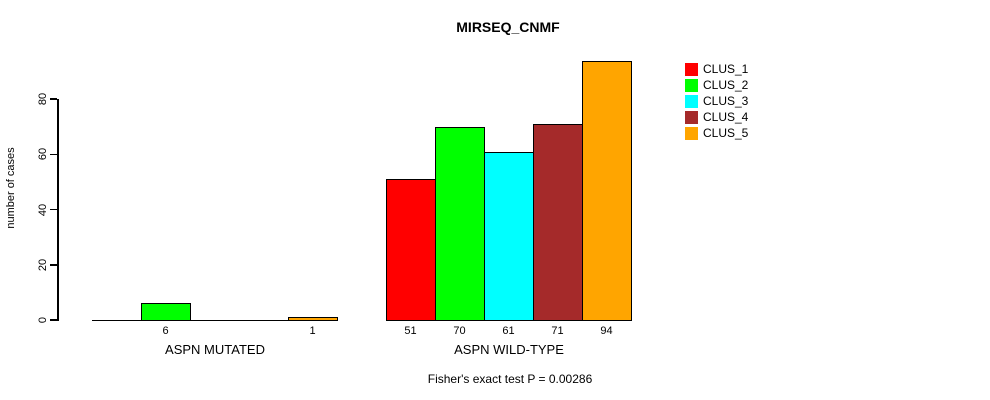 This screenshot has height=400, width=990. I want to click on y-axis-line, so click(58, 210).